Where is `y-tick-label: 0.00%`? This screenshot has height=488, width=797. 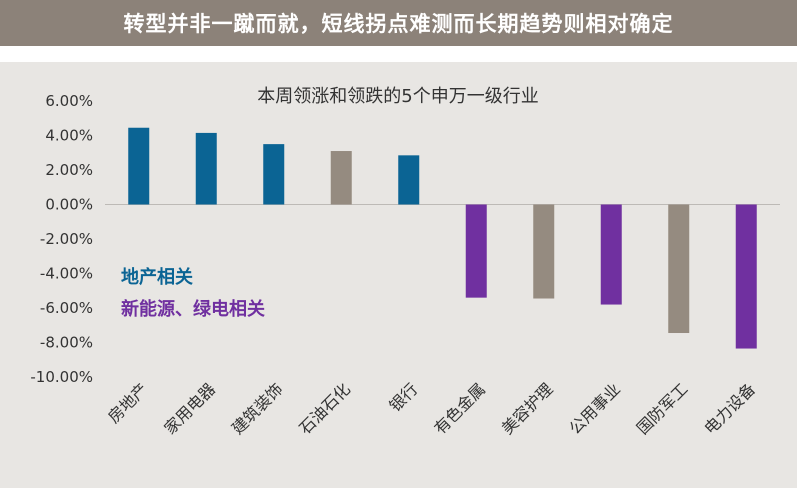 y-tick-label: 0.00% is located at coordinates (69, 205).